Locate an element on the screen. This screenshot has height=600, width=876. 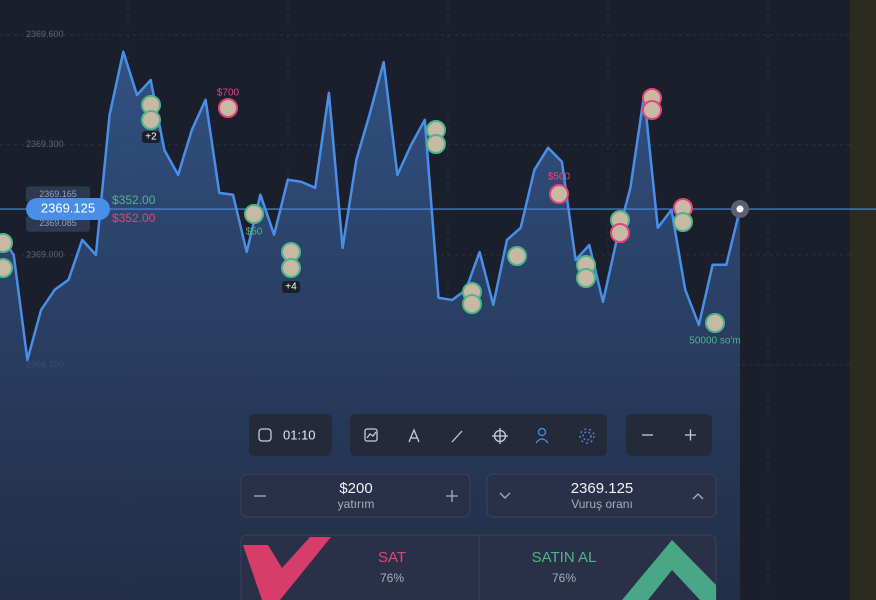
amount-label: yatırım is located at coordinates (356, 504).